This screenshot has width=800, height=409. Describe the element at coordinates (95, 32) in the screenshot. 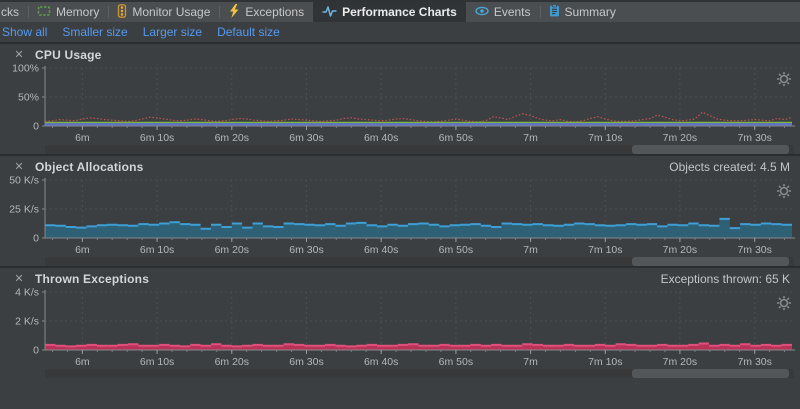

I see `link-smaller-size: Smaller size` at that location.